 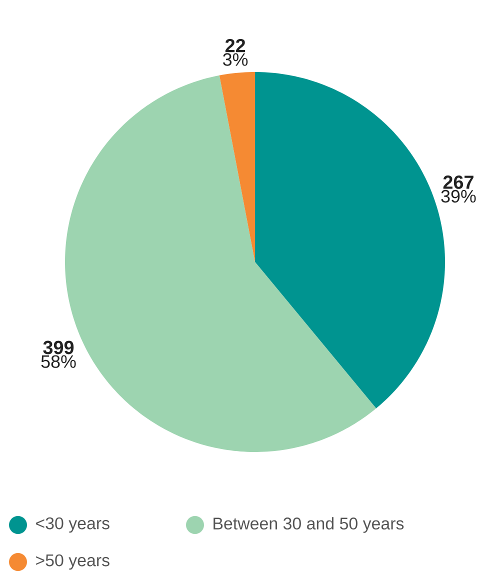 I want to click on text: 399, so click(x=58, y=347).